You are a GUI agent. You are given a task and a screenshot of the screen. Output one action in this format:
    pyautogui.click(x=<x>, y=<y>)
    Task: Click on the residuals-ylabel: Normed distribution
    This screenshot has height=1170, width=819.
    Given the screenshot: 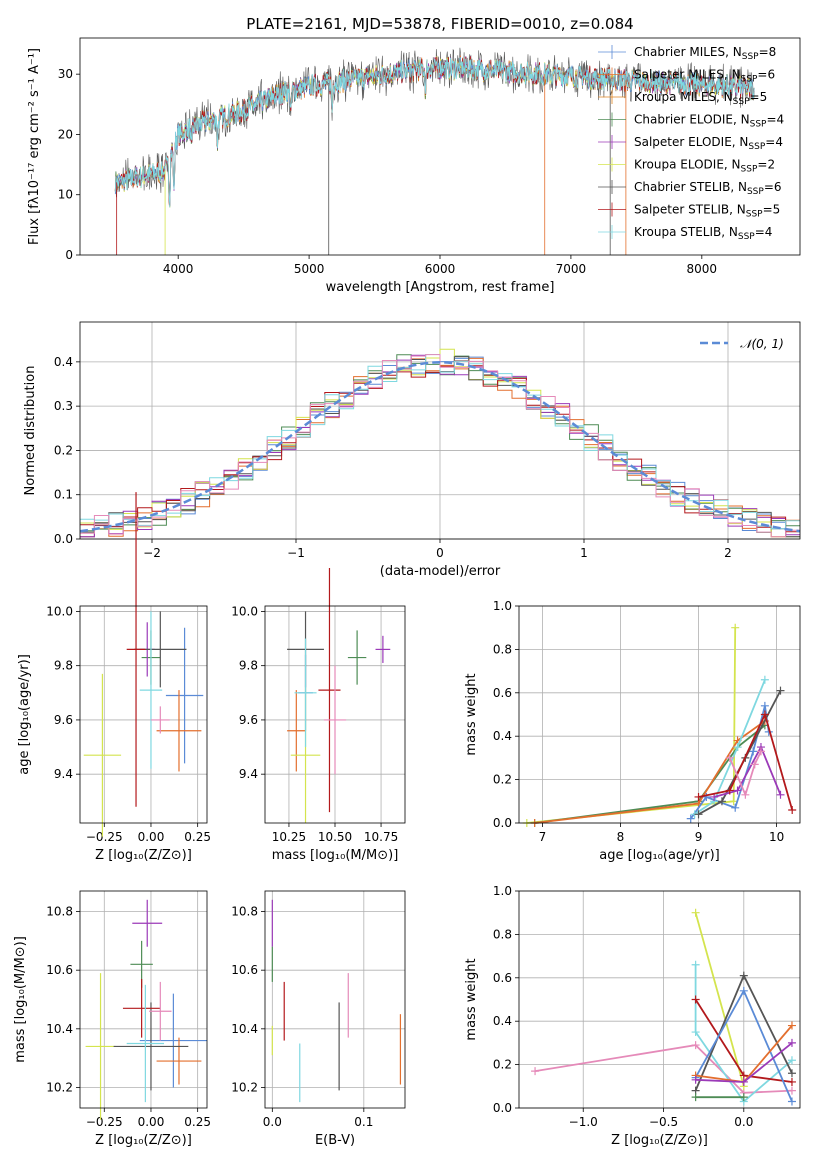 What is the action you would take?
    pyautogui.click(x=30, y=431)
    